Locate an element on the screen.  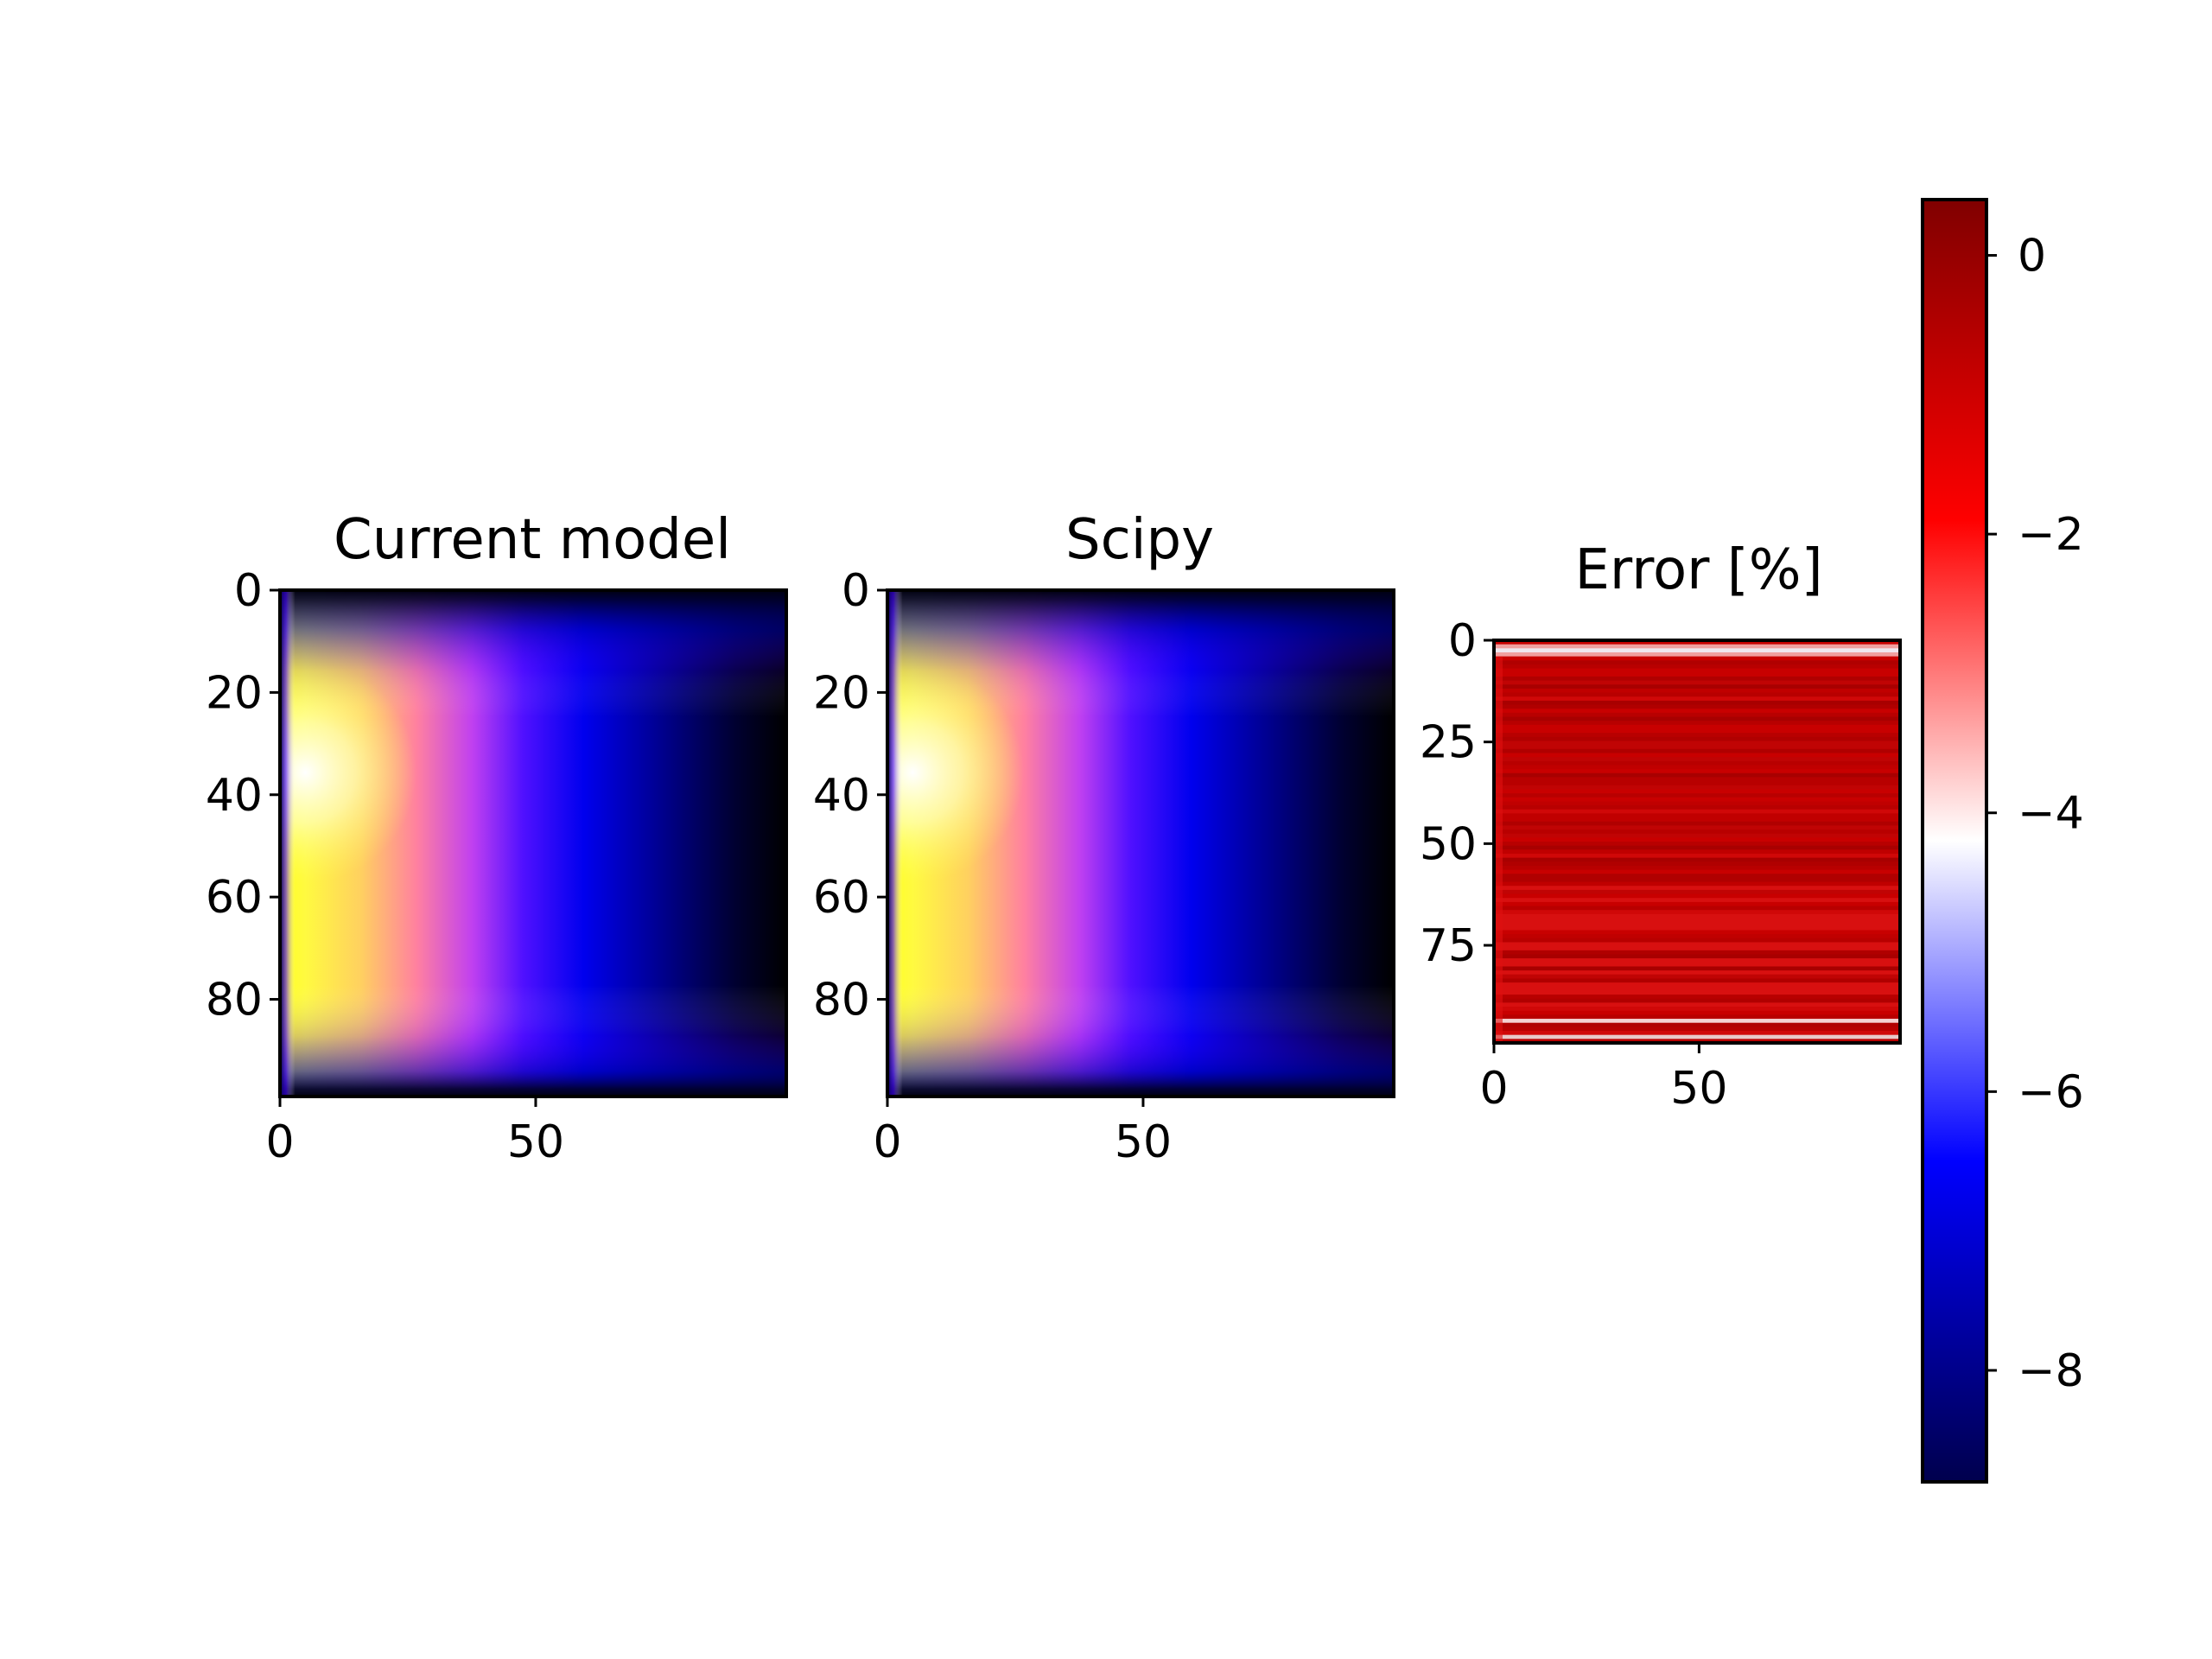
panel-scipy: Scipy 0 20 40 60 80 0 50 is located at coordinates (1104, 838).